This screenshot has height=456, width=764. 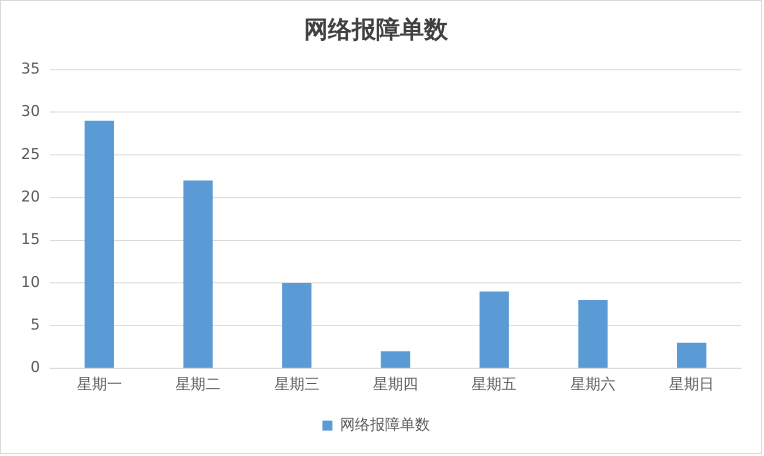 I want to click on y-tick-label: 20, so click(x=30, y=196).